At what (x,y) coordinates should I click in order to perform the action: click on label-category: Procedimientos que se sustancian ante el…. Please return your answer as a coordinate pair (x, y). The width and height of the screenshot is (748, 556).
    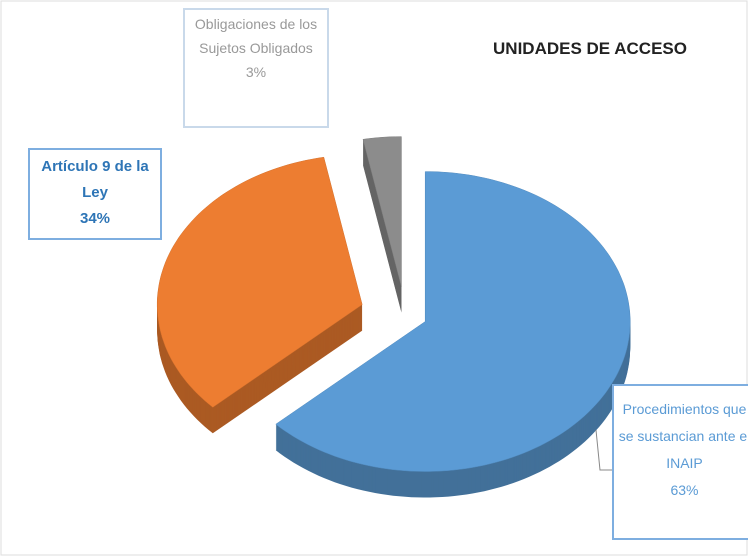
    Looking at the image, I should click on (683, 436).